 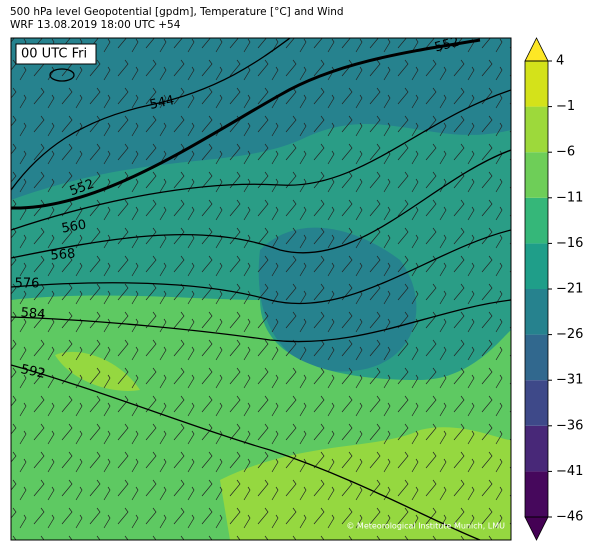 I want to click on colorbar-tick-label: −11, so click(x=569, y=197).